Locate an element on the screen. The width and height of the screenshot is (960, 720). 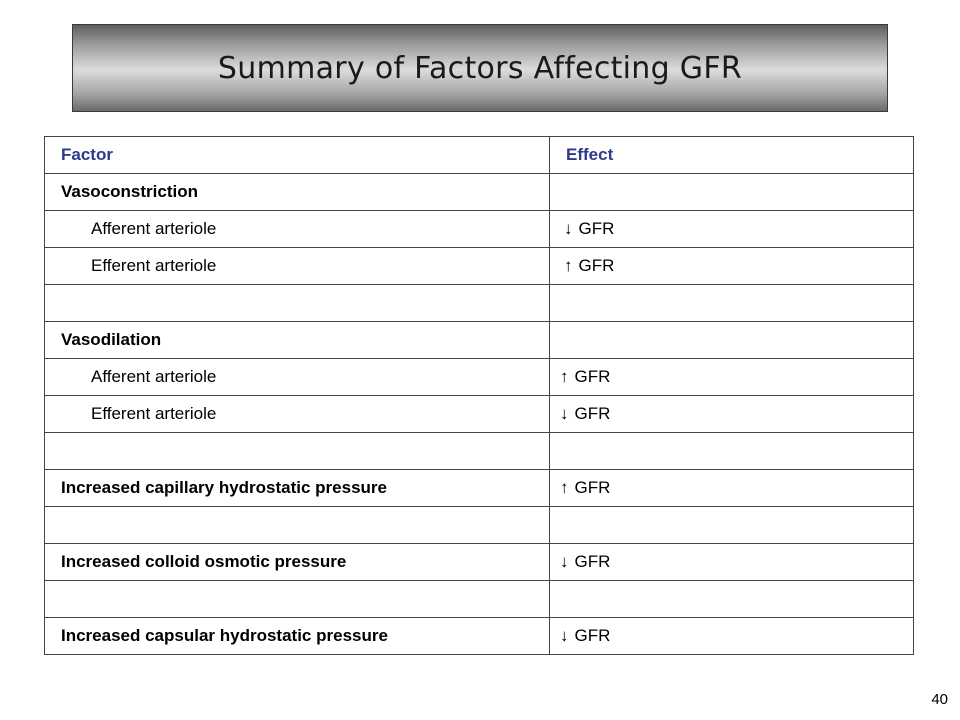
header-factor: Factor is located at coordinates (297, 155).